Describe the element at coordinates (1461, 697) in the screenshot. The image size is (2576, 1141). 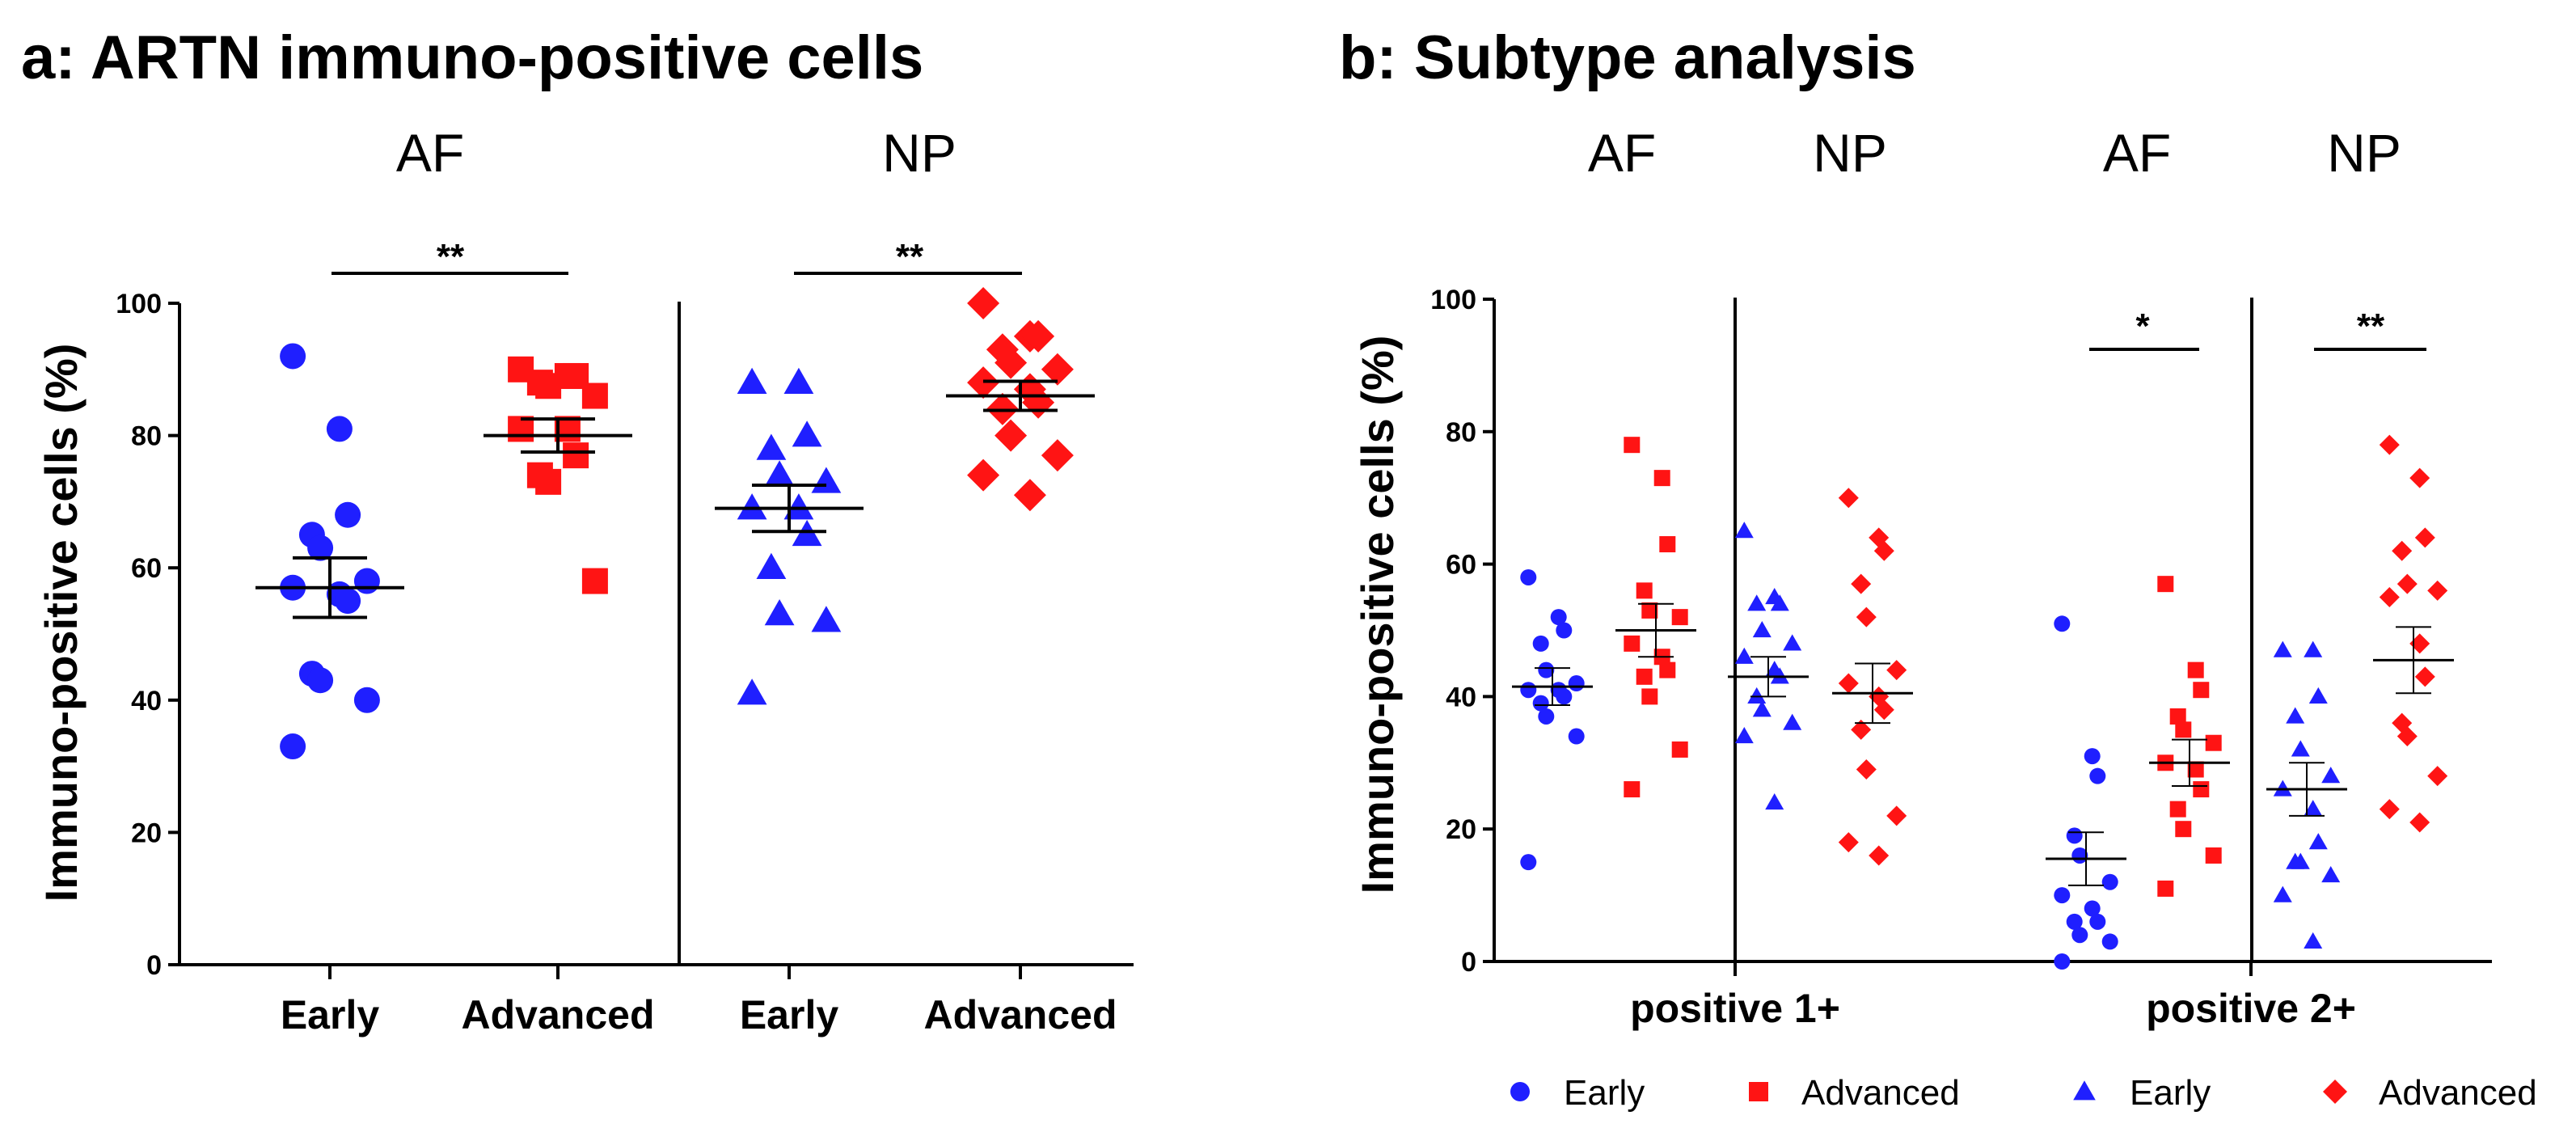
I see `panel-b-ytick-40: 40` at that location.